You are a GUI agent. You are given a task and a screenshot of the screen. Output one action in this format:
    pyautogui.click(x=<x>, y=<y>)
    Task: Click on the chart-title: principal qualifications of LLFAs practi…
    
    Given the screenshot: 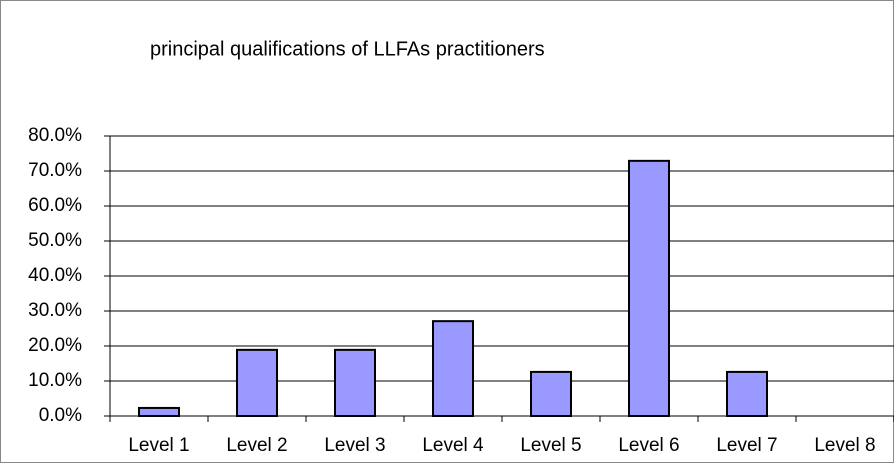 What is the action you would take?
    pyautogui.click(x=347, y=49)
    